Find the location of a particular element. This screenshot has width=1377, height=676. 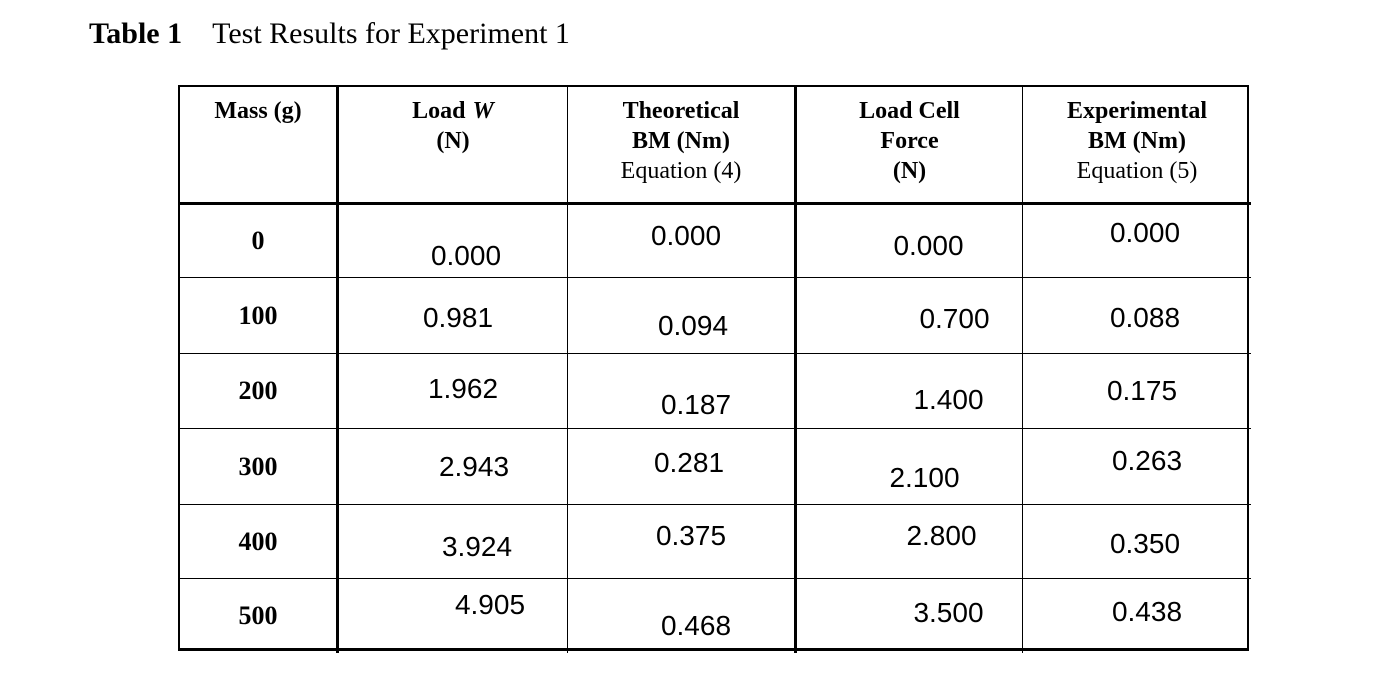

cell-value: 0.263 is located at coordinates (1147, 460).